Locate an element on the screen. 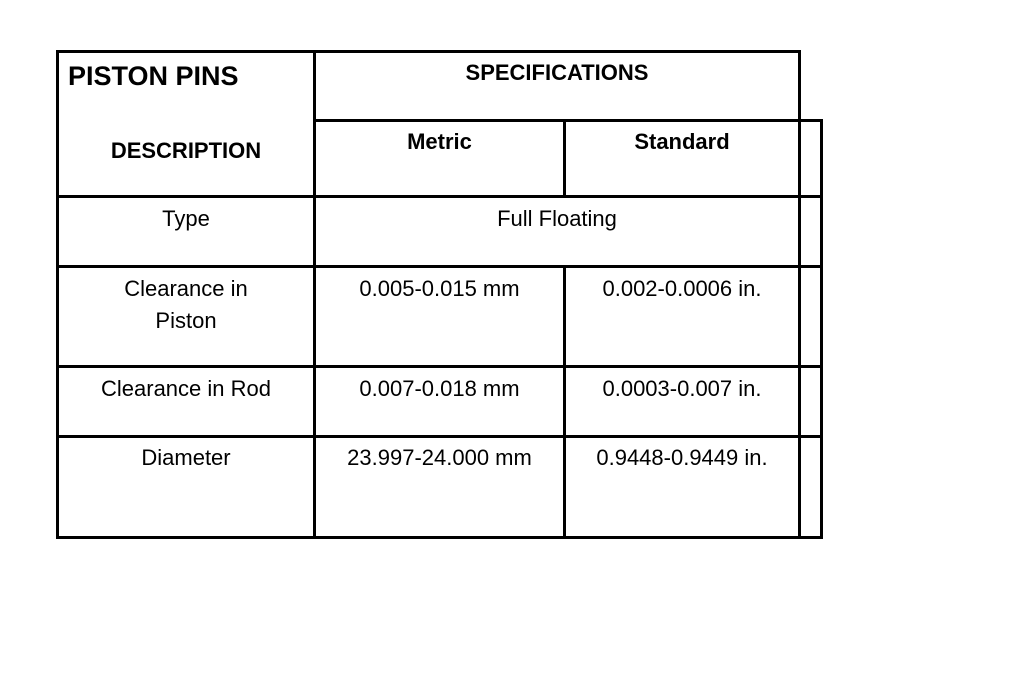 Image resolution: width=1024 pixels, height=678 pixels. row-clearance-piston-metric: 0.005-0.015 mm is located at coordinates (439, 288).